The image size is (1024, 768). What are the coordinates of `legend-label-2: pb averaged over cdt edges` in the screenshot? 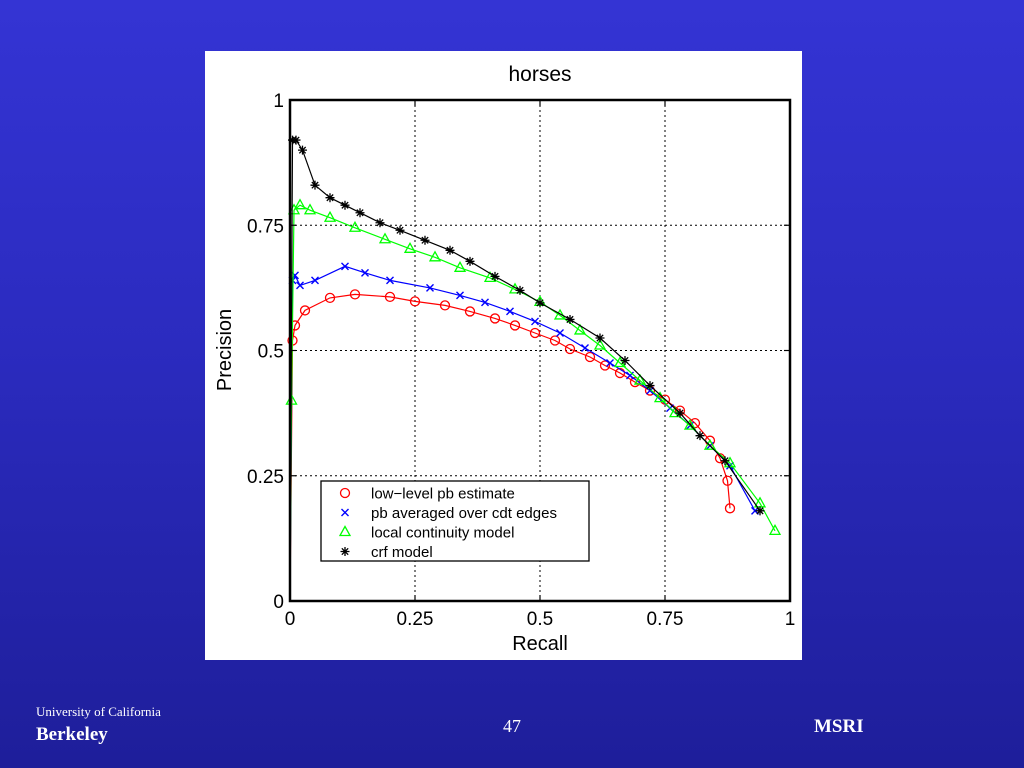 It's located at (464, 513).